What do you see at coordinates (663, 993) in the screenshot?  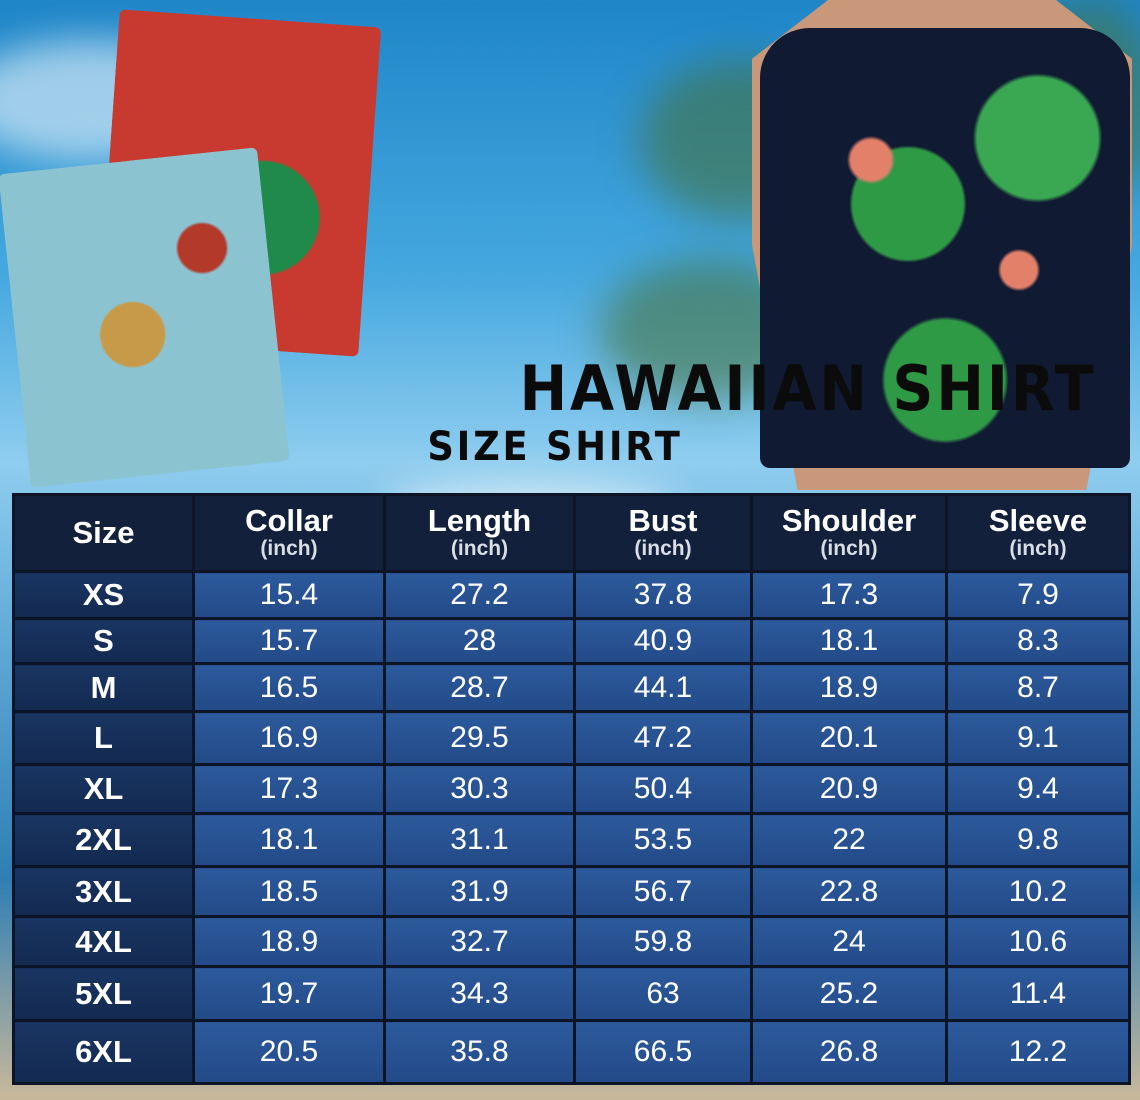 I see `measurement-cell: 63` at bounding box center [663, 993].